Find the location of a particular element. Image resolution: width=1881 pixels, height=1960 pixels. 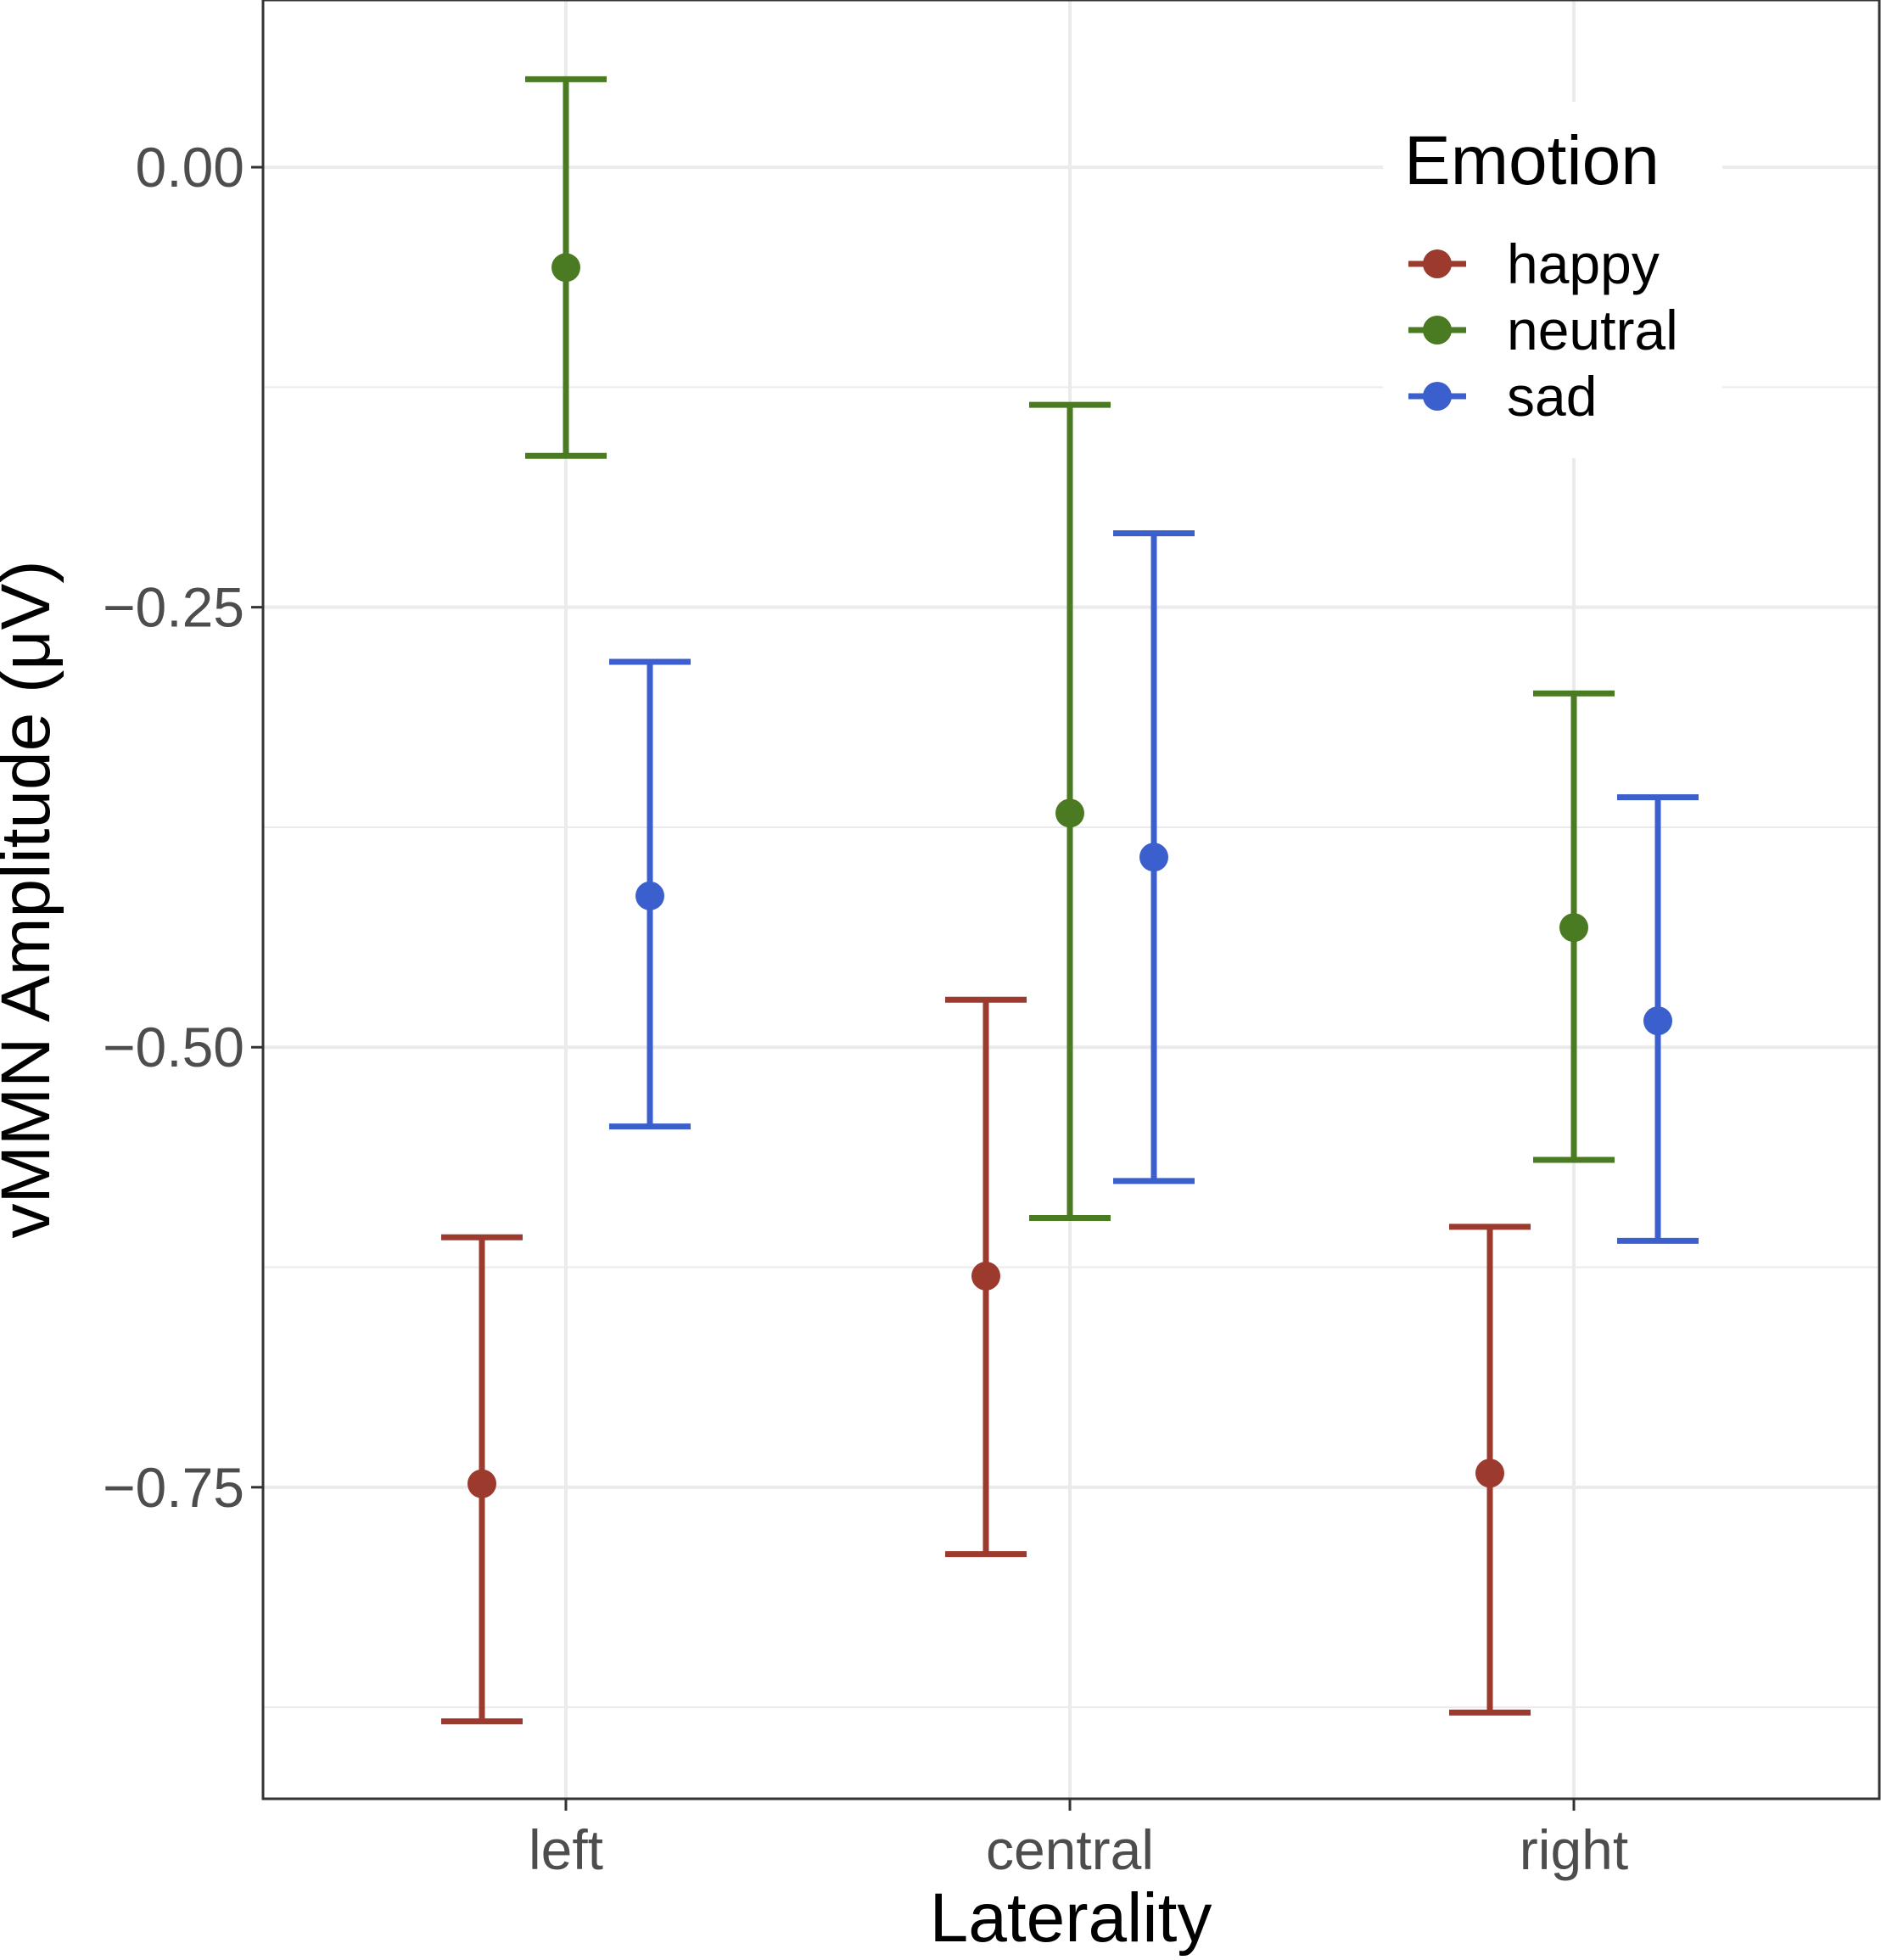

y-axis: 0.00 −0.25 −0.50 −0.75 is located at coordinates (183, 828).